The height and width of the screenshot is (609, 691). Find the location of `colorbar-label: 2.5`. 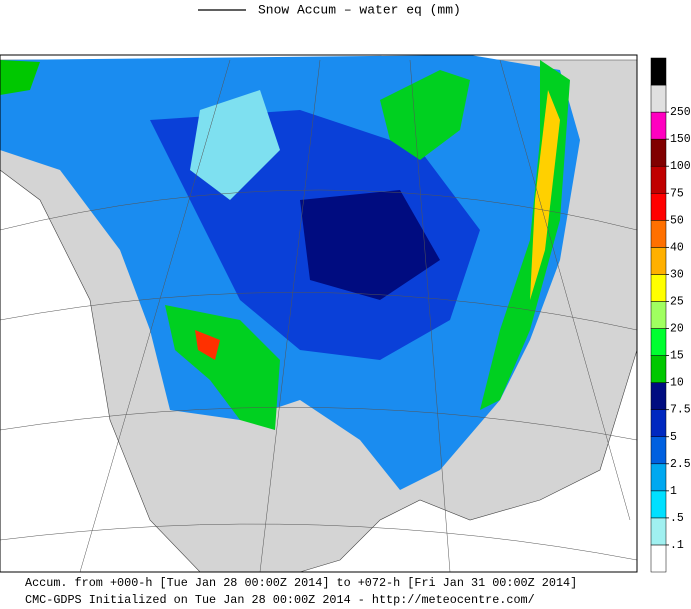

colorbar-label: 2.5 is located at coordinates (680, 464).